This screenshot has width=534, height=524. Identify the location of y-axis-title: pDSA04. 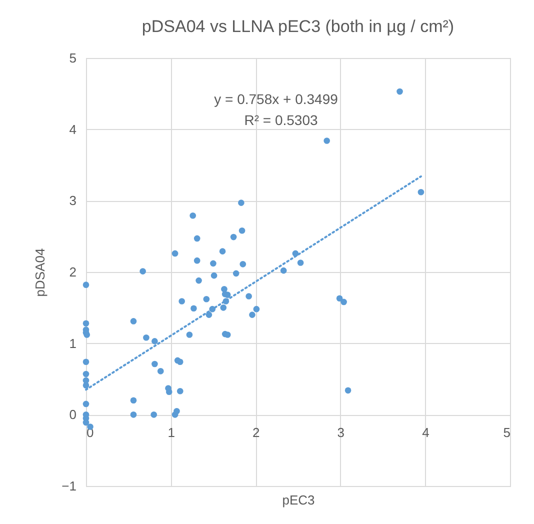
(40, 272).